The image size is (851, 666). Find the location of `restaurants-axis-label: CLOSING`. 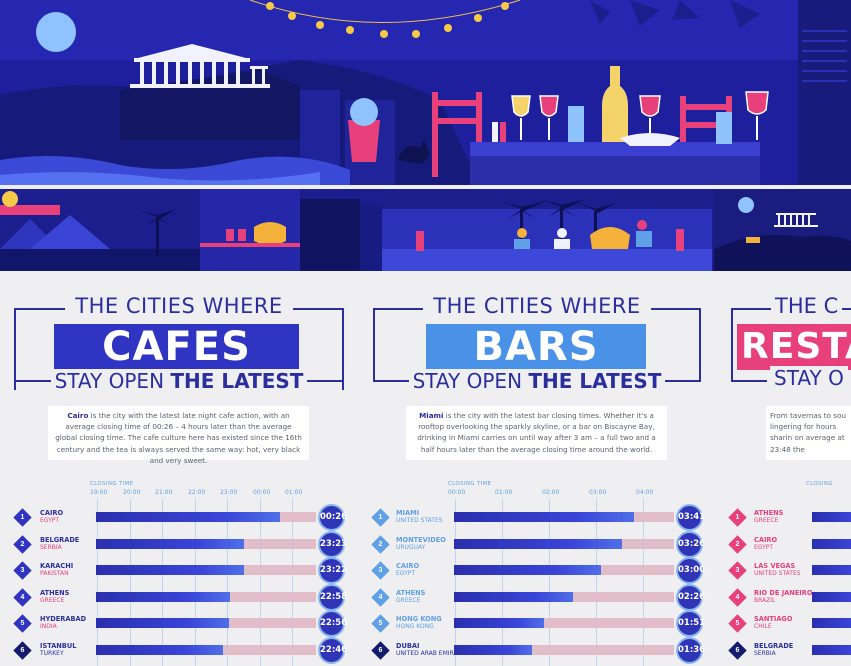

restaurants-axis-label: CLOSING is located at coordinates (819, 484).